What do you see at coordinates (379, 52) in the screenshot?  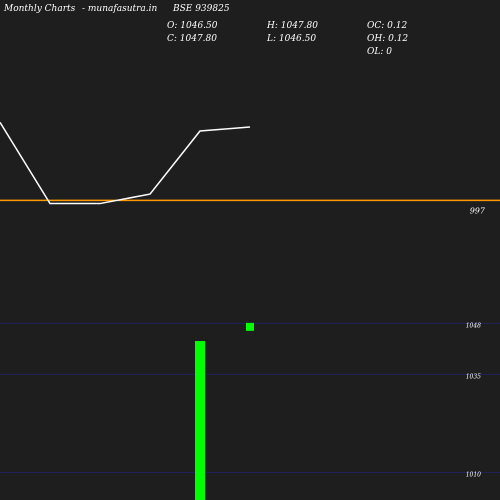 I see `ol-value: OL: 0` at bounding box center [379, 52].